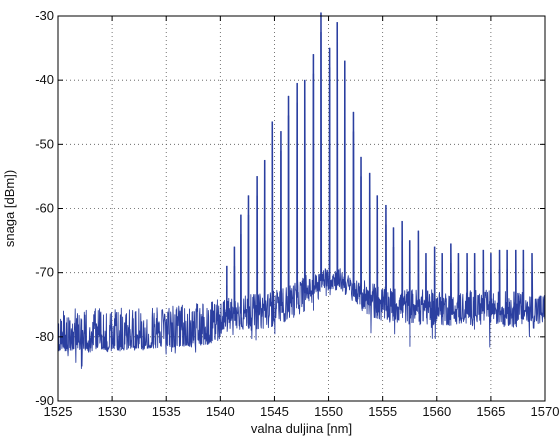 This screenshot has height=437, width=559. What do you see at coordinates (545, 411) in the screenshot?
I see `x-tick-label: 1570` at bounding box center [545, 411].